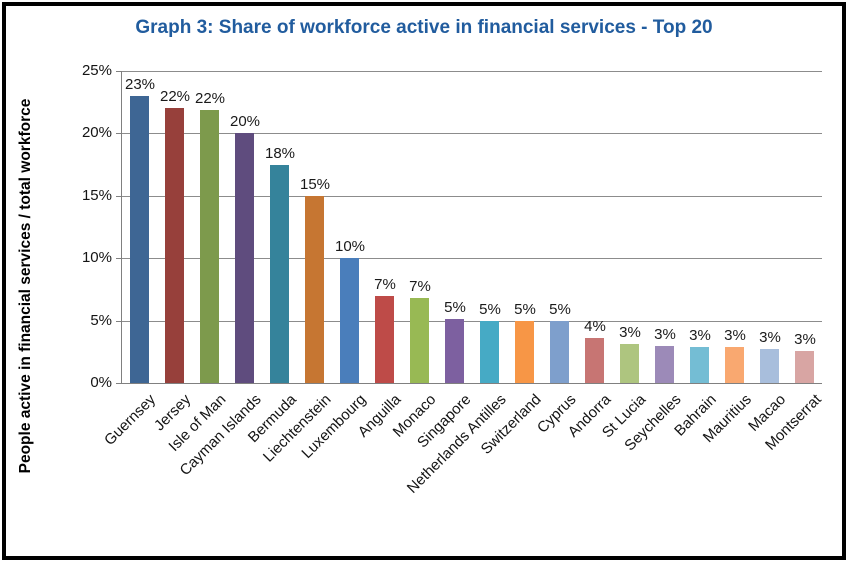 The height and width of the screenshot is (564, 848). What do you see at coordinates (315, 184) in the screenshot?
I see `bar-value-label-liechtenstein: 15%` at bounding box center [315, 184].